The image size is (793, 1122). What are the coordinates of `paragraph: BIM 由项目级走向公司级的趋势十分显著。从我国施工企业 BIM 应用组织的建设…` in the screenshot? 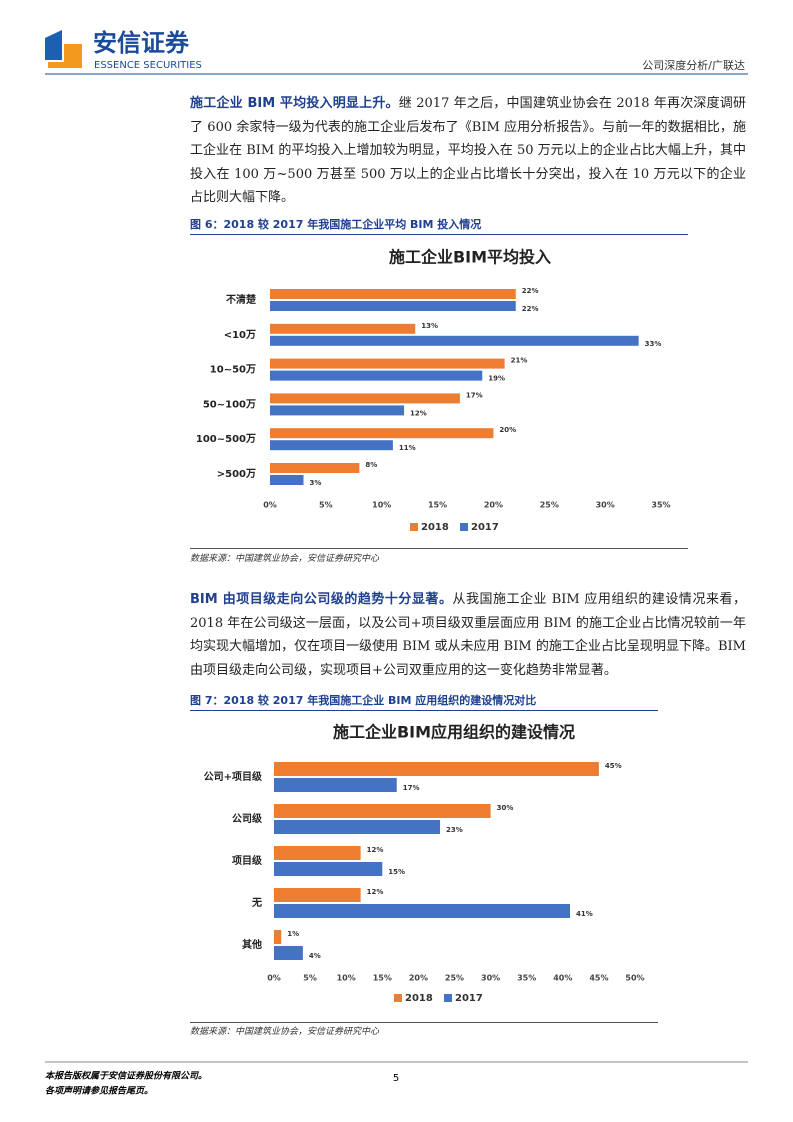 It's located at (468, 635).